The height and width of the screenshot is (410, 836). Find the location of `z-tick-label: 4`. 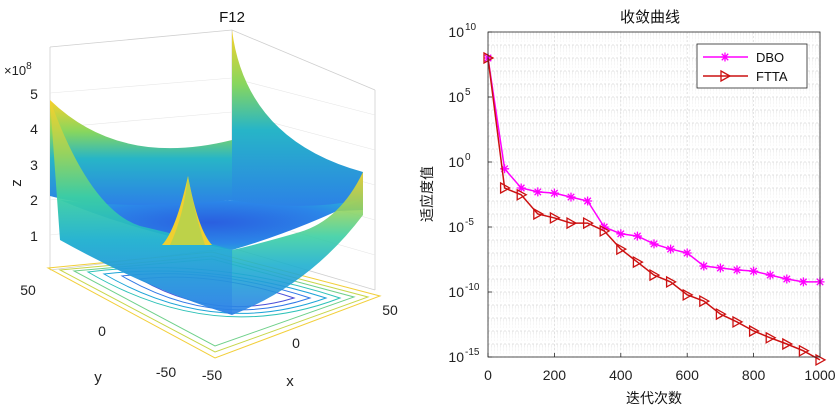

z-tick-label: 4 is located at coordinates (34, 129).